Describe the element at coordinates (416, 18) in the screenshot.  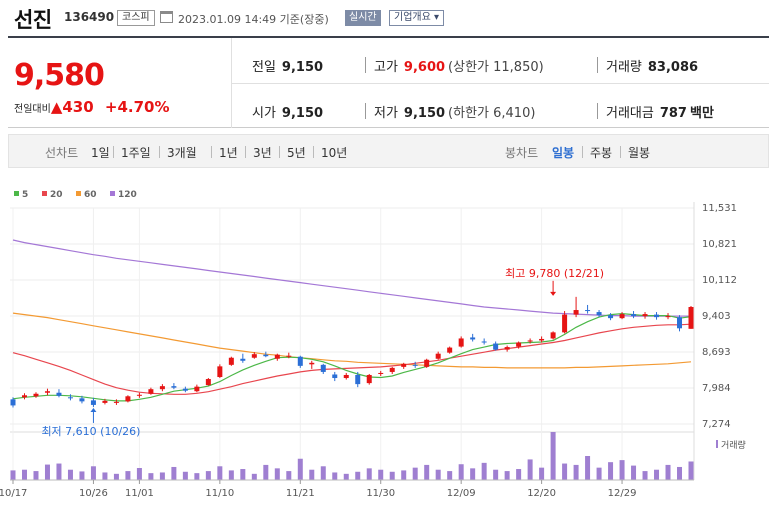
I see `company-info-dropdown: 기업개요 ▾` at that location.